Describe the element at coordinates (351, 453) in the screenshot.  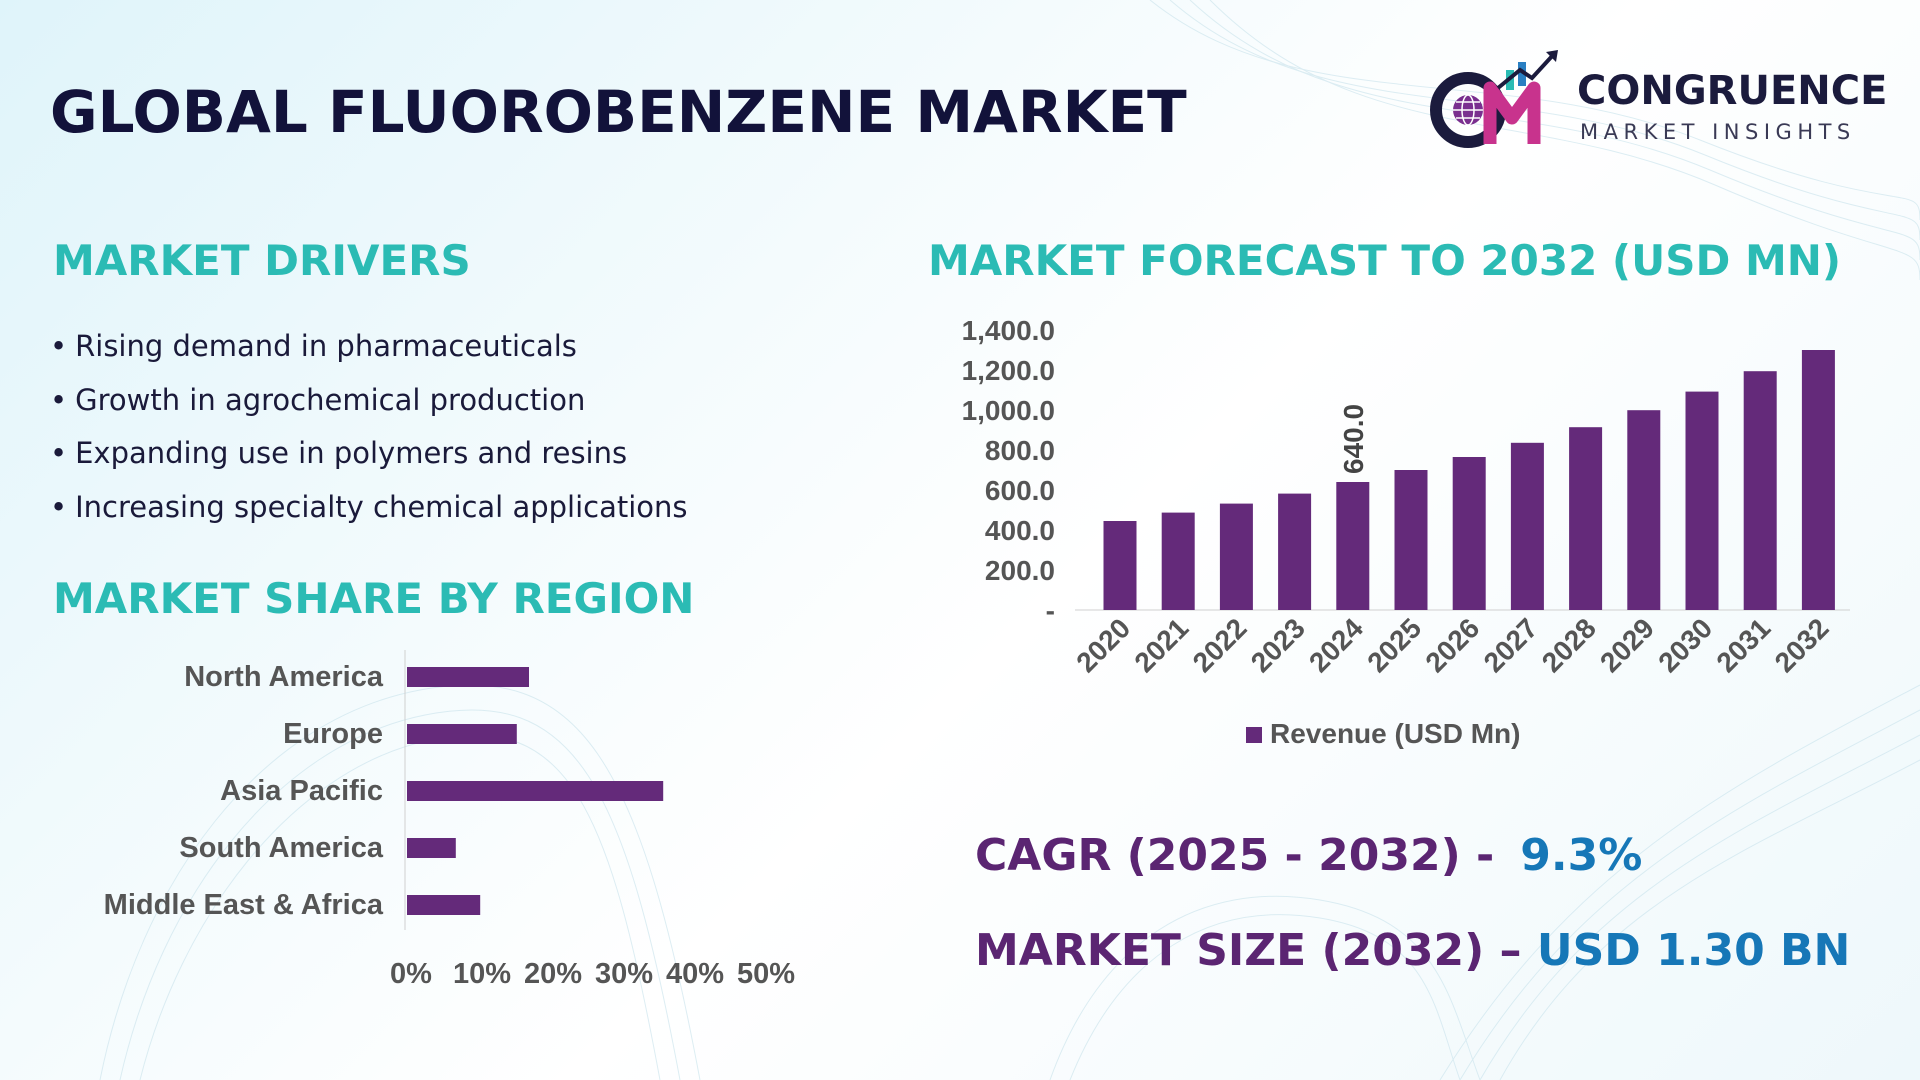
I see `driver-text: Expanding use in polymers and resins` at that location.